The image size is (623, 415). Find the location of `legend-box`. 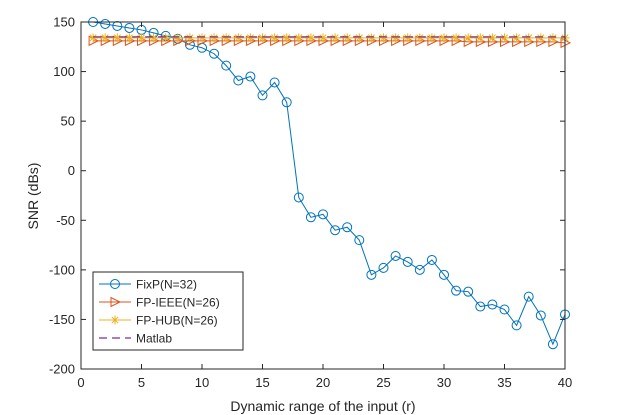

legend-box is located at coordinates (168, 311).